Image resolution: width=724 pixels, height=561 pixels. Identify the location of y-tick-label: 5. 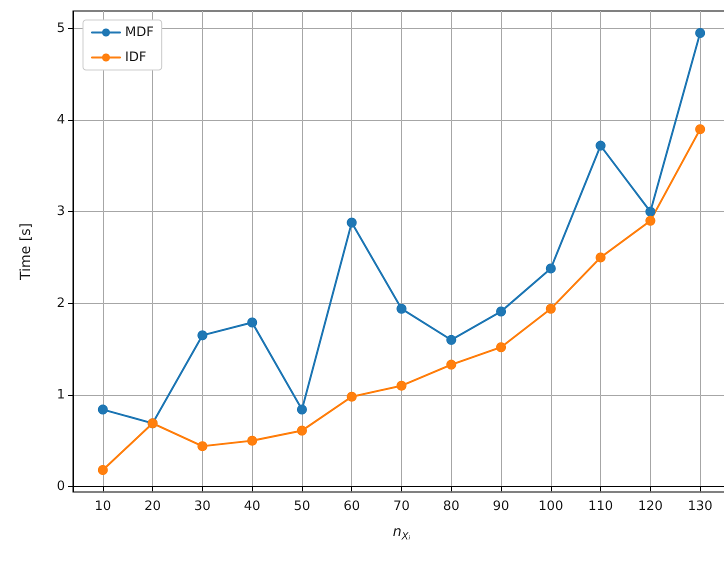
(60, 28).